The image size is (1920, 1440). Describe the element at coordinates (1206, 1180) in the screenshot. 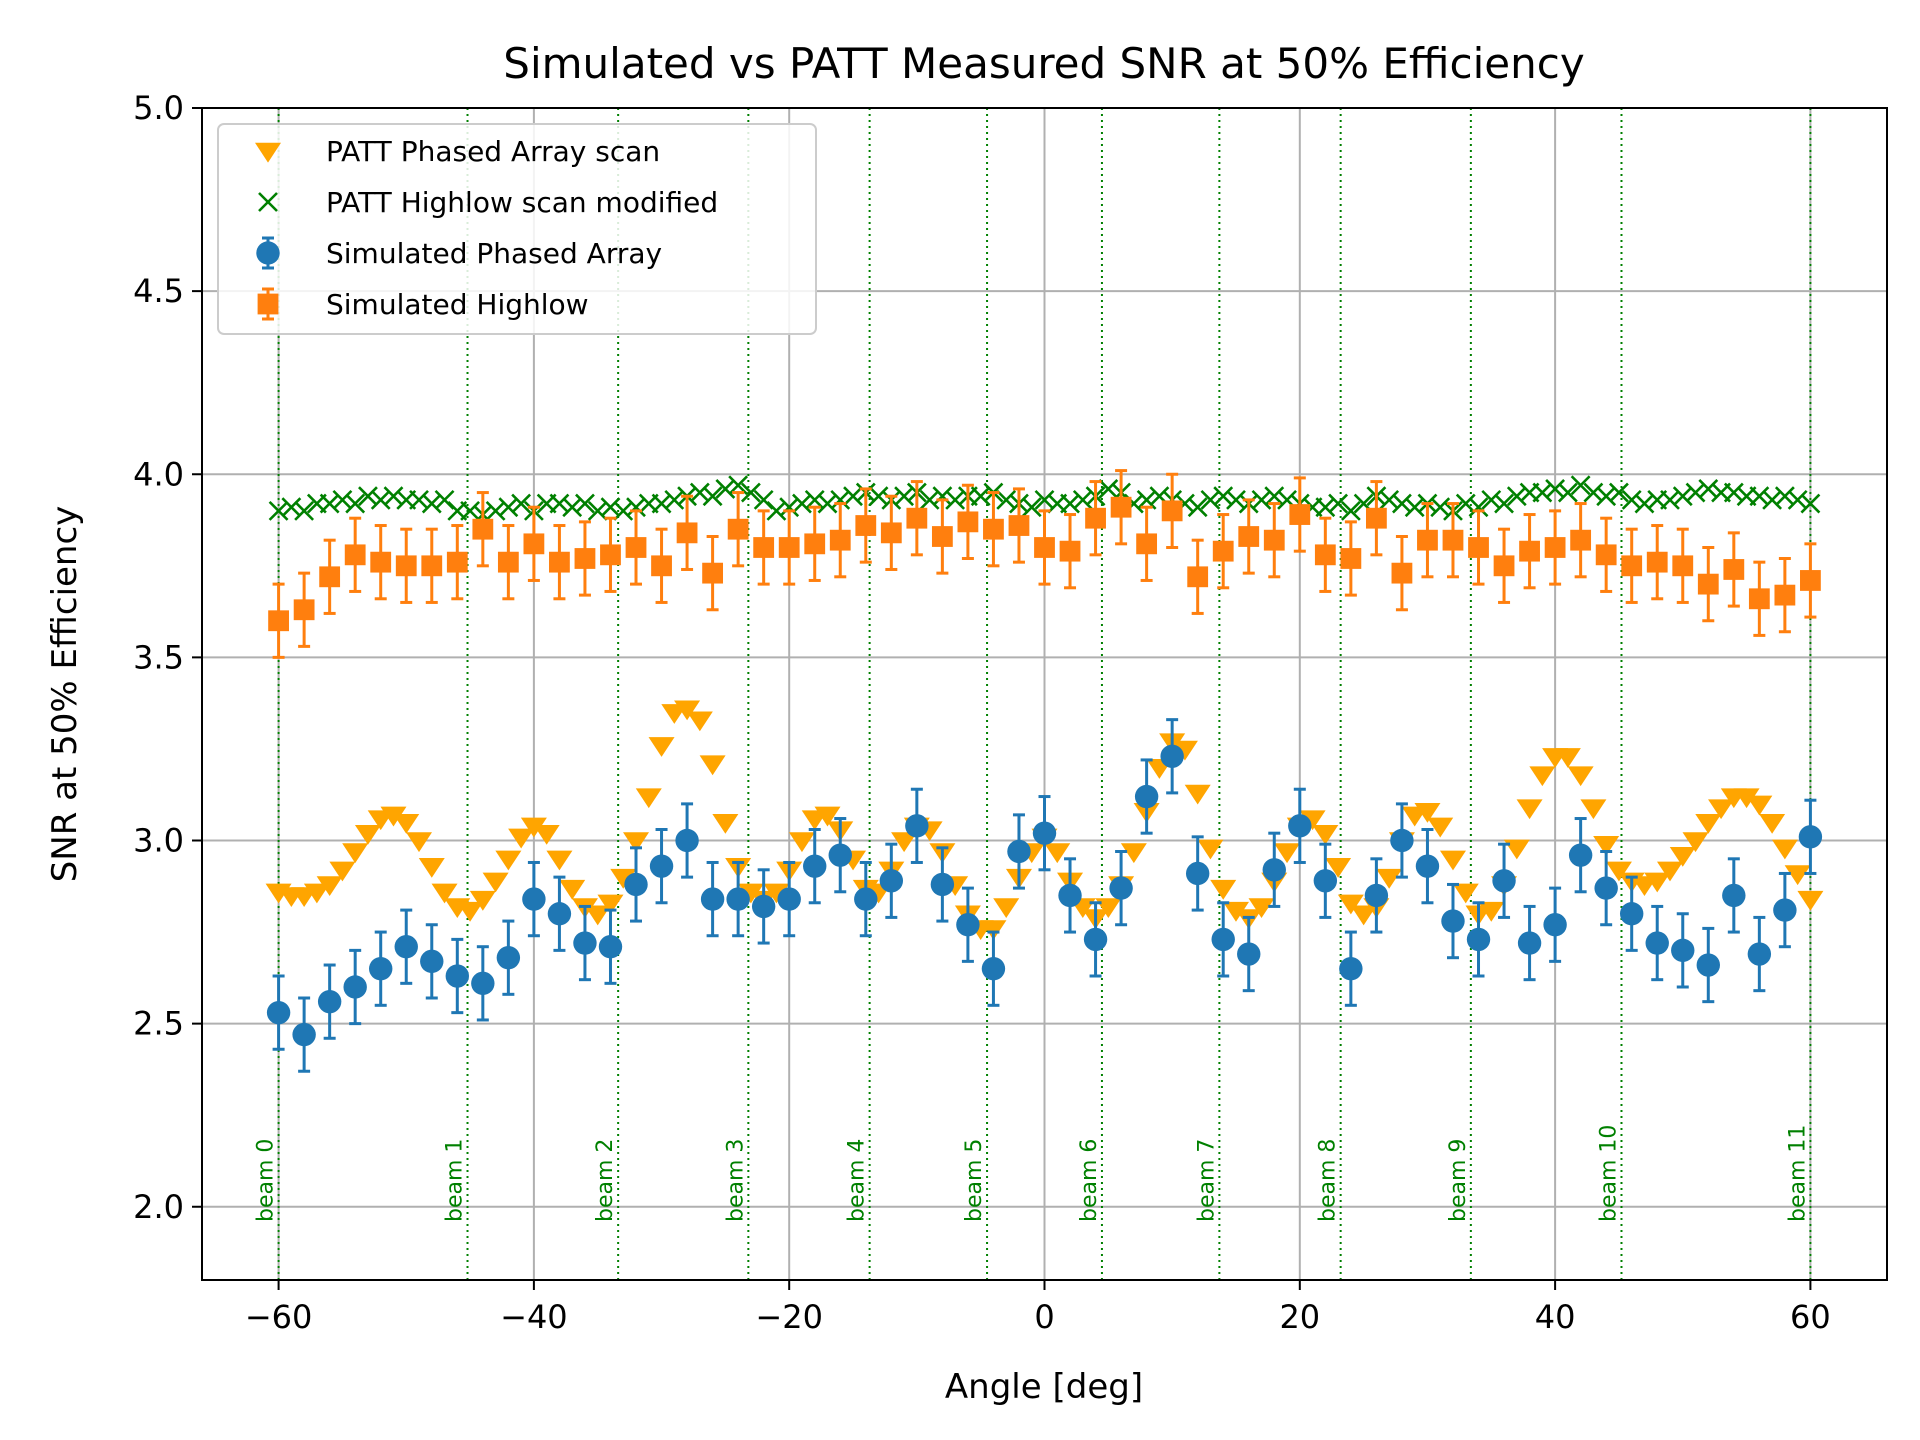

I see `beam-label: beam 7` at that location.